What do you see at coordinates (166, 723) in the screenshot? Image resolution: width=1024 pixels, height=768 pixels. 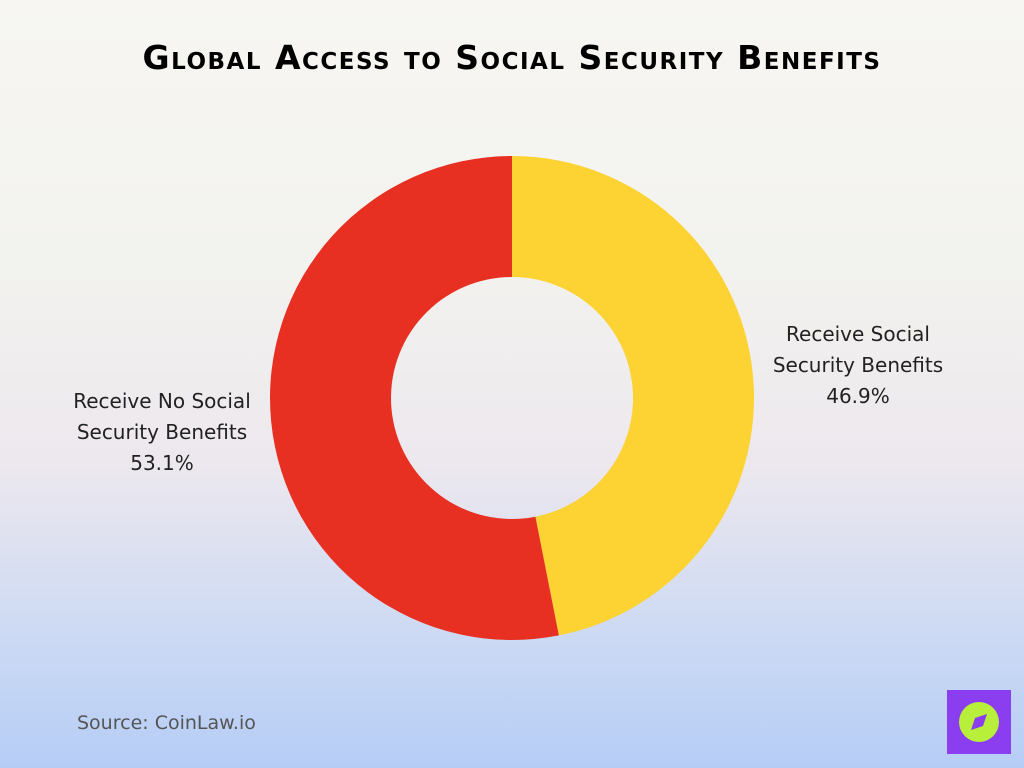 I see `source: Source: CoinLaw.io` at bounding box center [166, 723].